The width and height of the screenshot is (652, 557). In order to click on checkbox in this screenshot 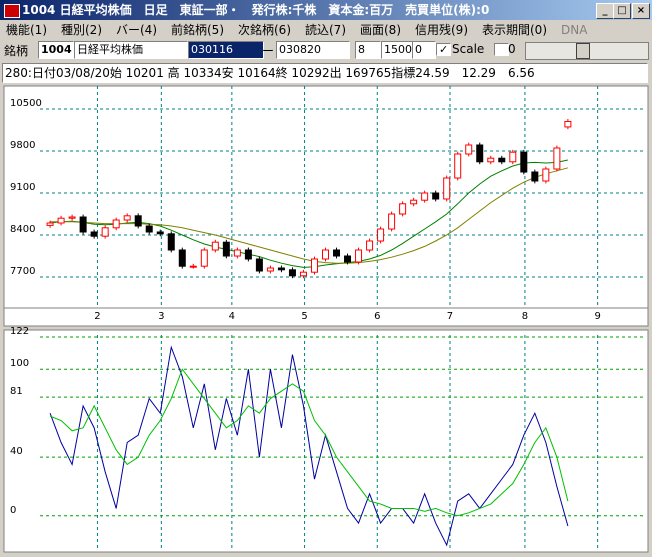, I will do `click(501, 49)`.